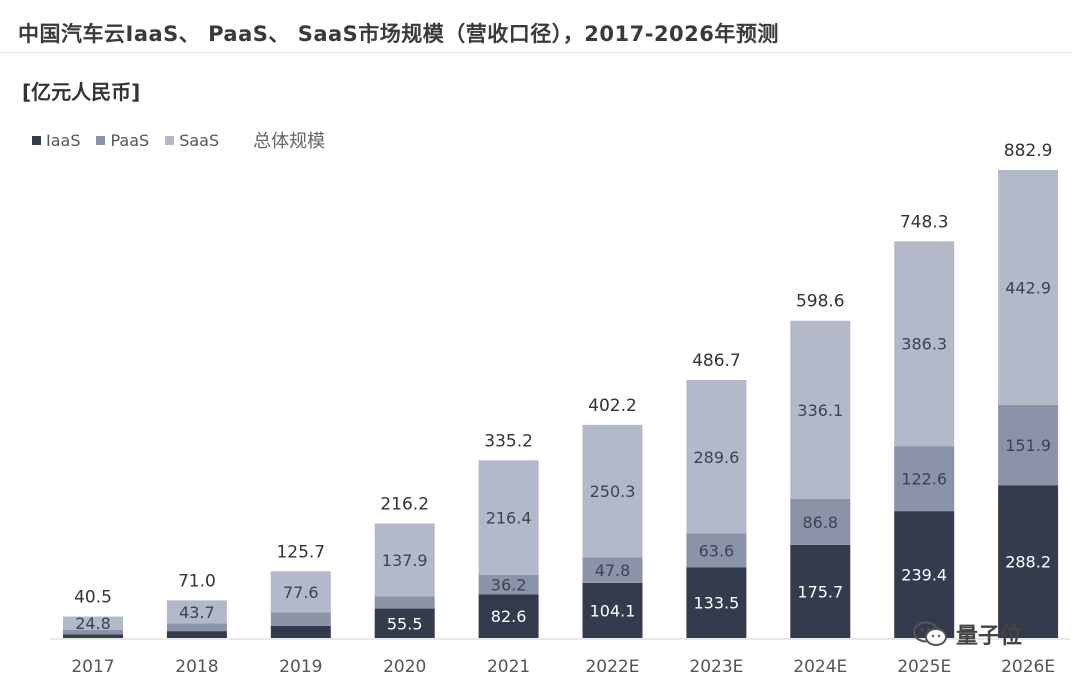 This screenshot has width=1080, height=686. I want to click on x-tick-label-2024E: 2024E, so click(820, 667).